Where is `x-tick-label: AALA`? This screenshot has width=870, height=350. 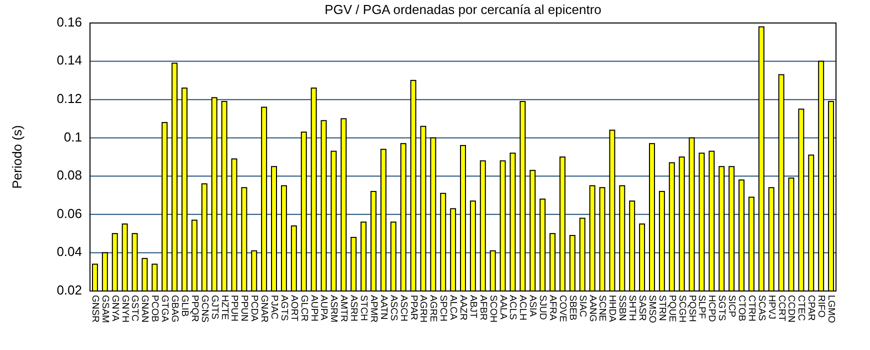 x-tick-label: AALA is located at coordinates (502, 307).